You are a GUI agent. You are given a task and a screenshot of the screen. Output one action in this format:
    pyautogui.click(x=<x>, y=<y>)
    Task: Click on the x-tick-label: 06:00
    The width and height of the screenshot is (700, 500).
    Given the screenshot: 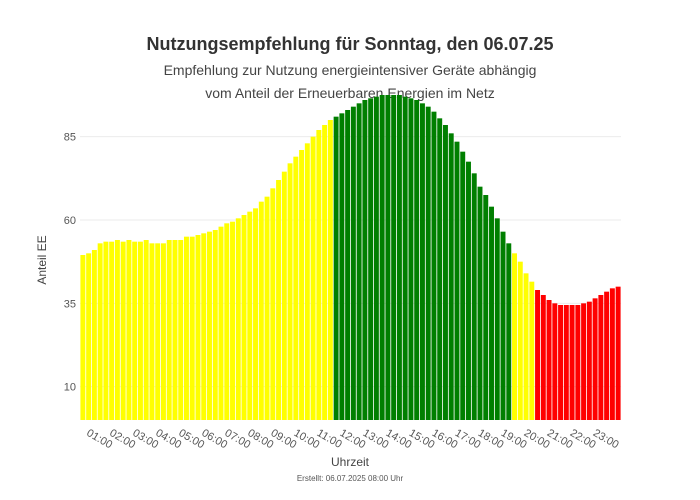 What is the action you would take?
    pyautogui.click(x=215, y=439)
    